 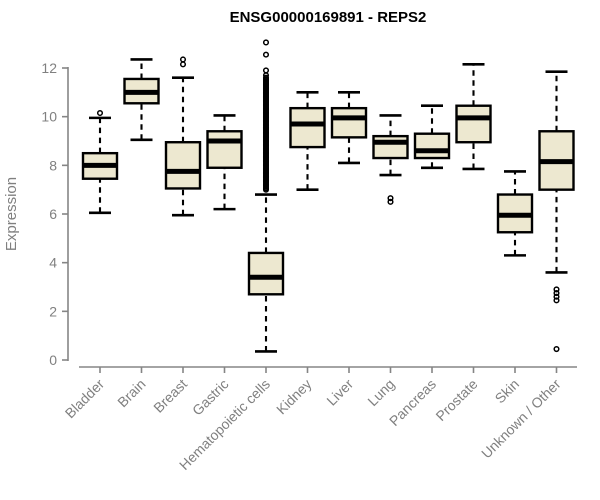 I want to click on box-group-prostate, so click(x=473, y=117).